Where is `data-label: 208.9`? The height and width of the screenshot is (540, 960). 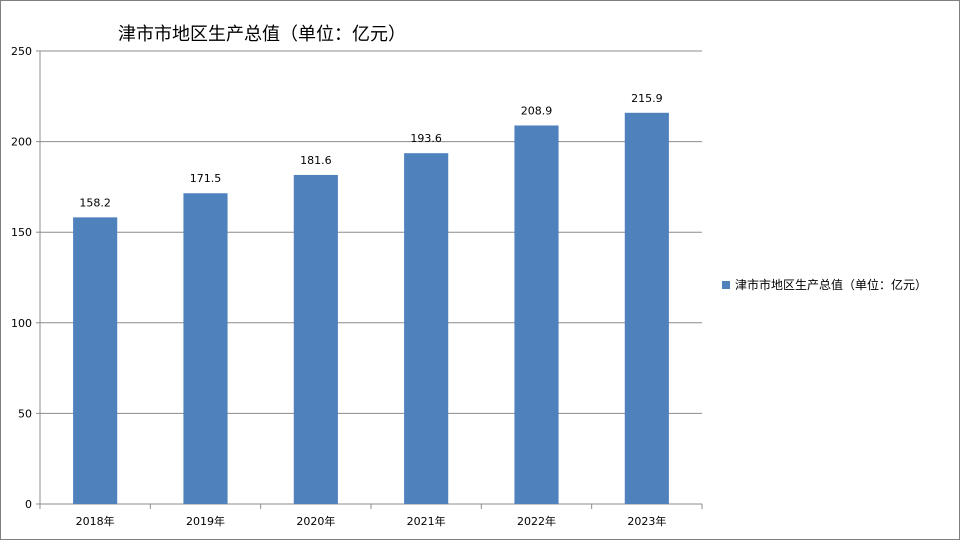 data-label: 208.9 is located at coordinates (537, 110).